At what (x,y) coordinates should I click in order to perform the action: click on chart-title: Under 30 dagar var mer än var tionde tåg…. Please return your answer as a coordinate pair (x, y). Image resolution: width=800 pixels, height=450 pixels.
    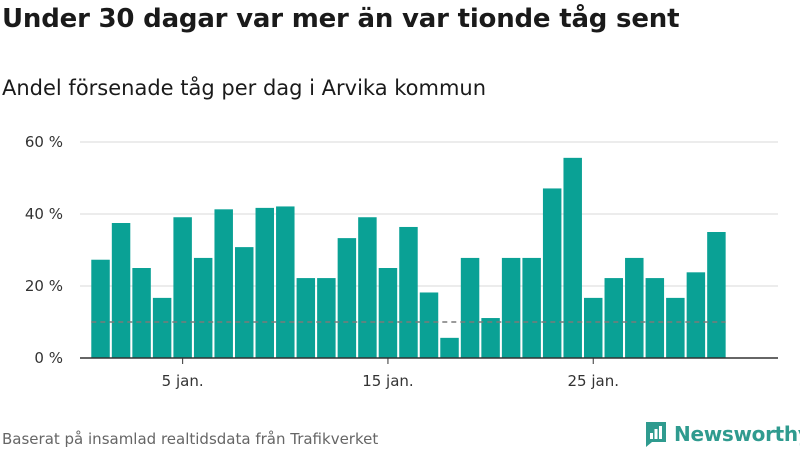
    Looking at the image, I should click on (341, 19).